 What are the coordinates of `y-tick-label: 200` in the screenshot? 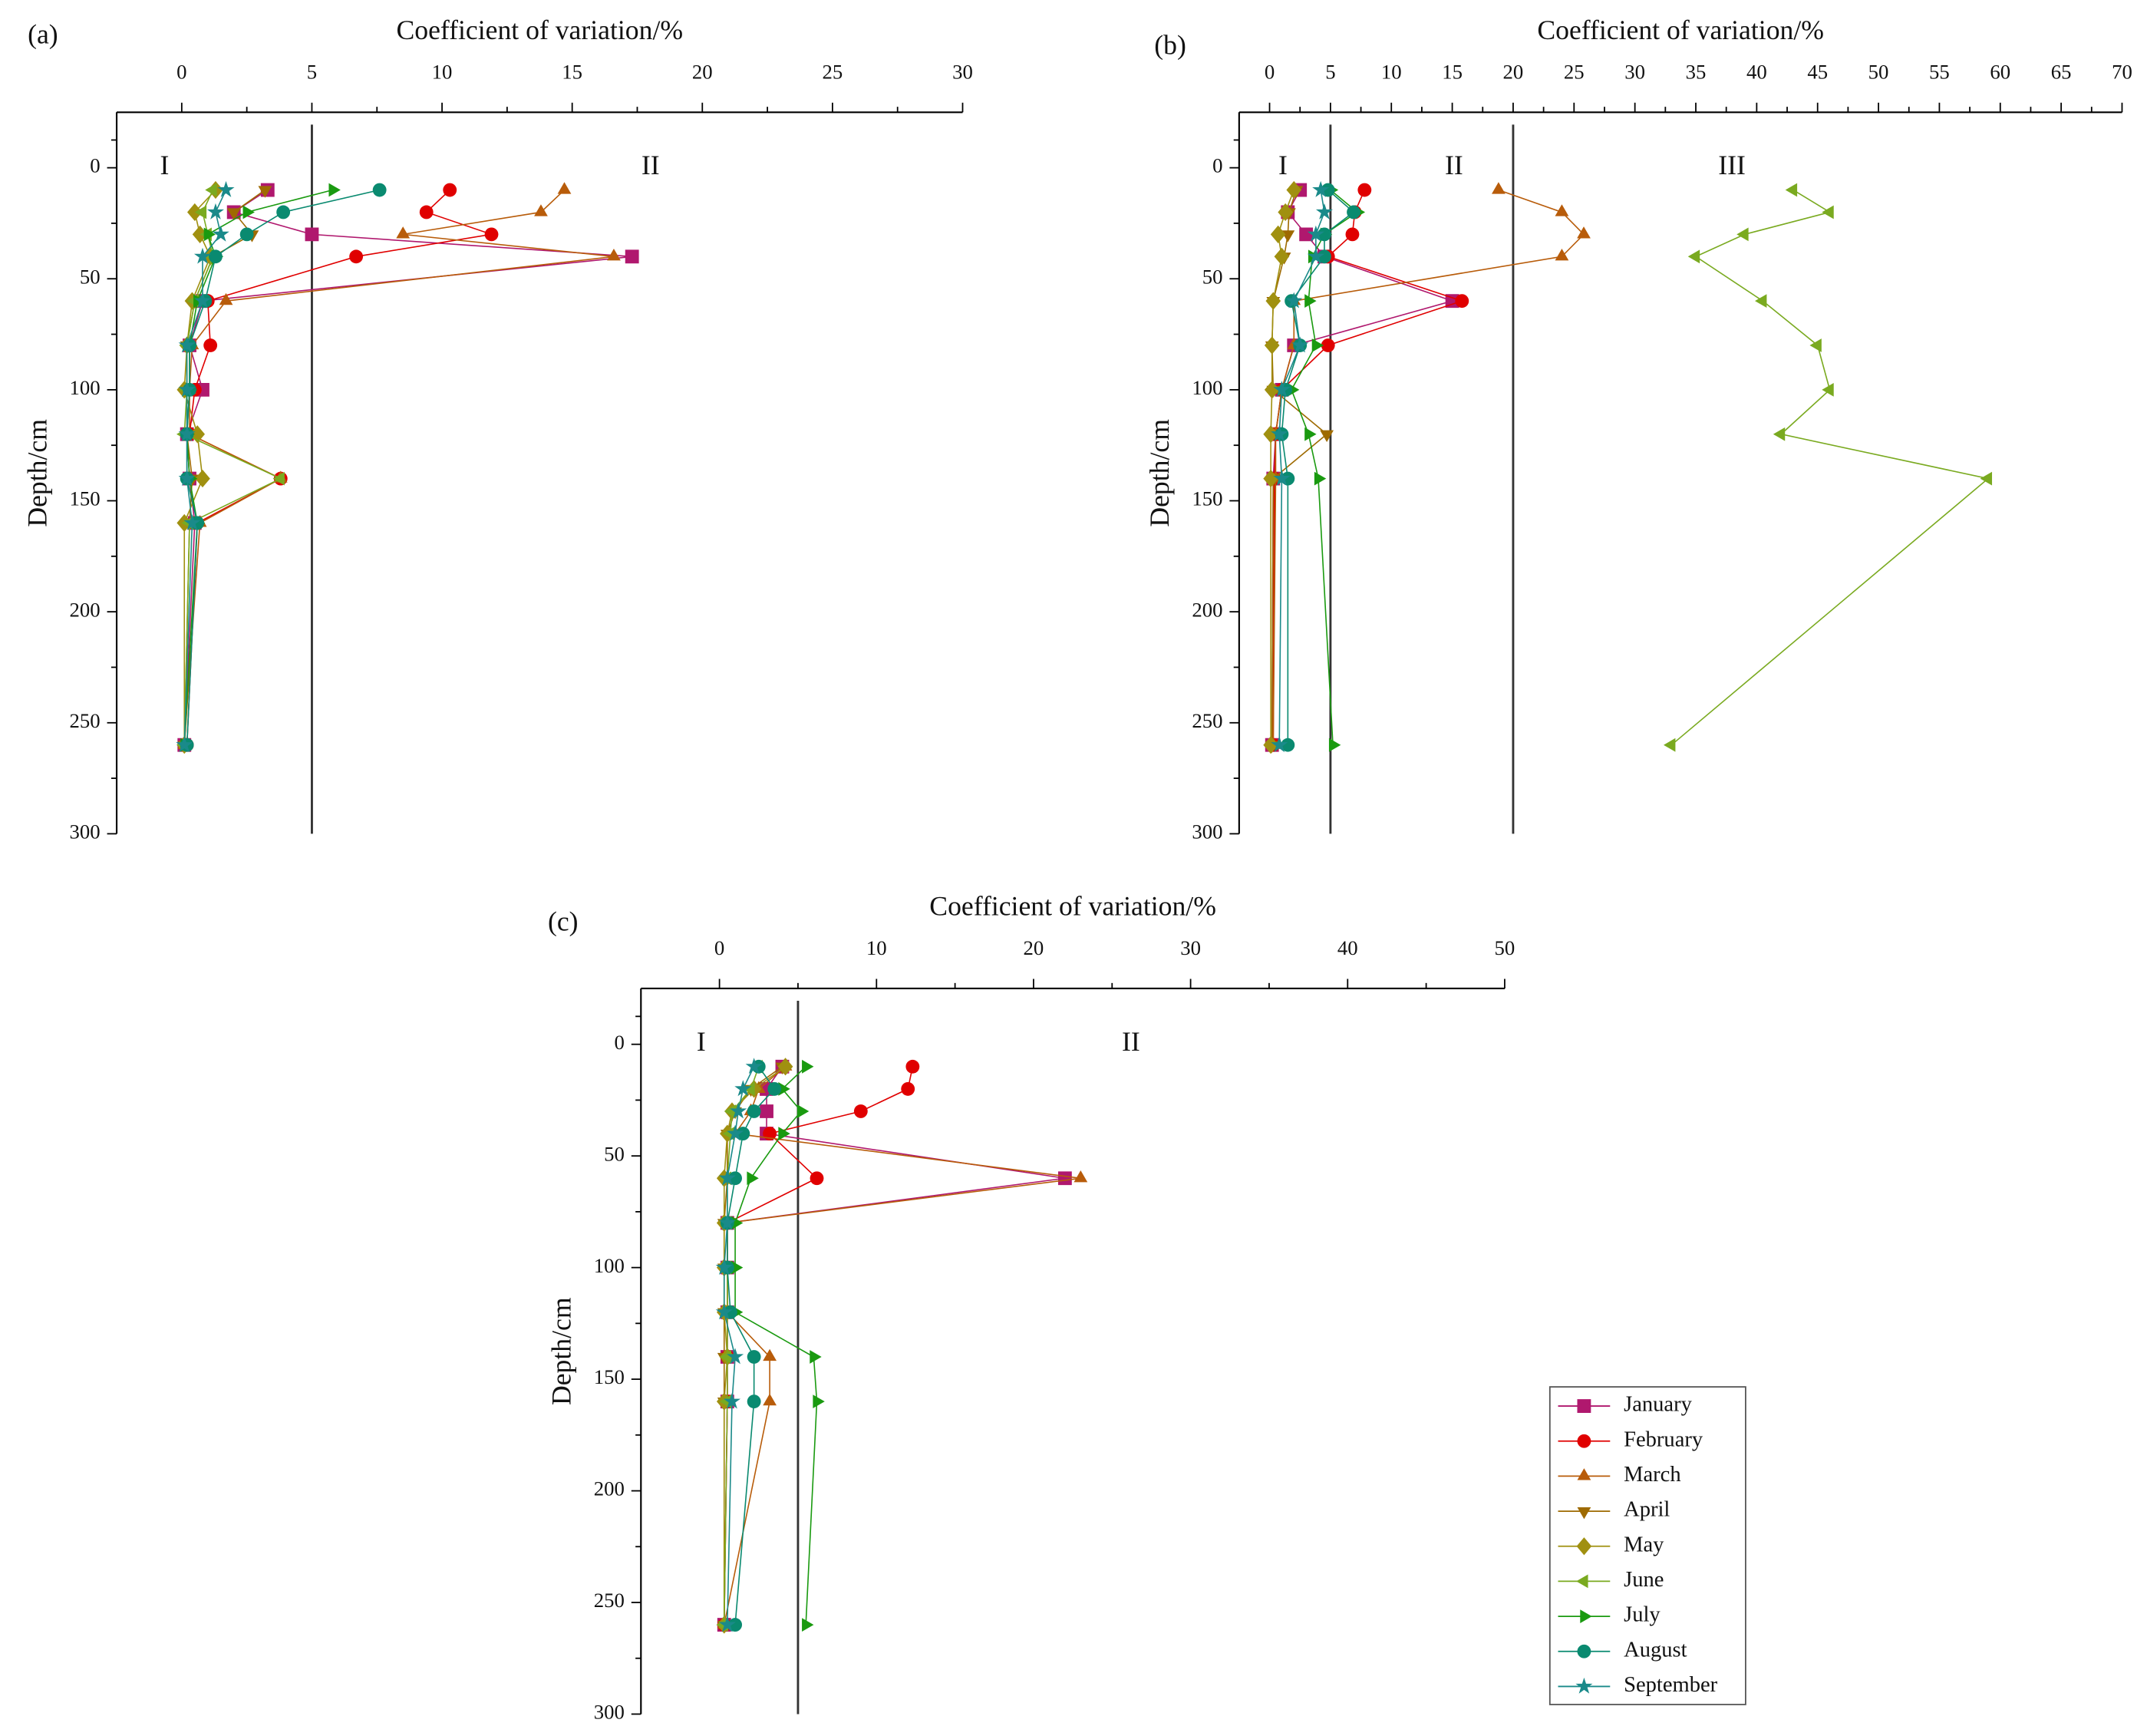 It's located at (1207, 610).